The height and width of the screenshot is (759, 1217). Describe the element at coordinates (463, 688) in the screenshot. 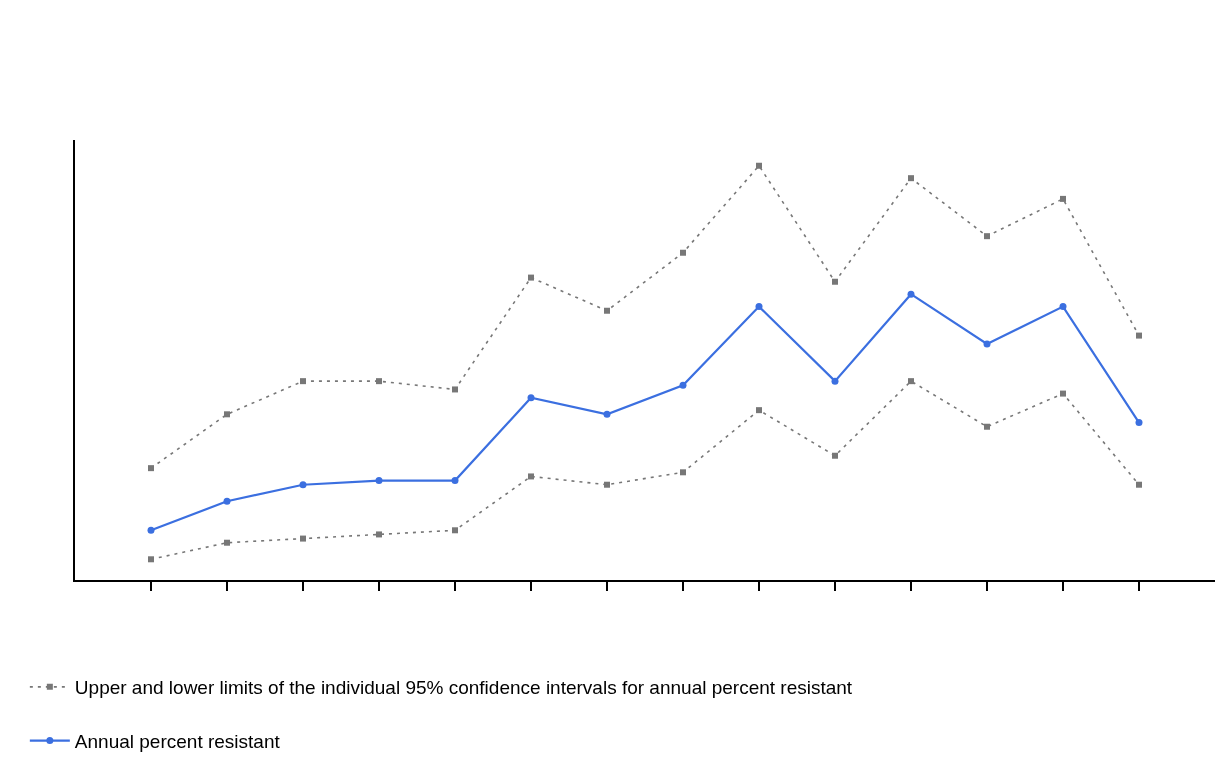

I see `legend-label: Upper and lower limits of the individual 95% confidence intervals for annual percent resistant` at that location.